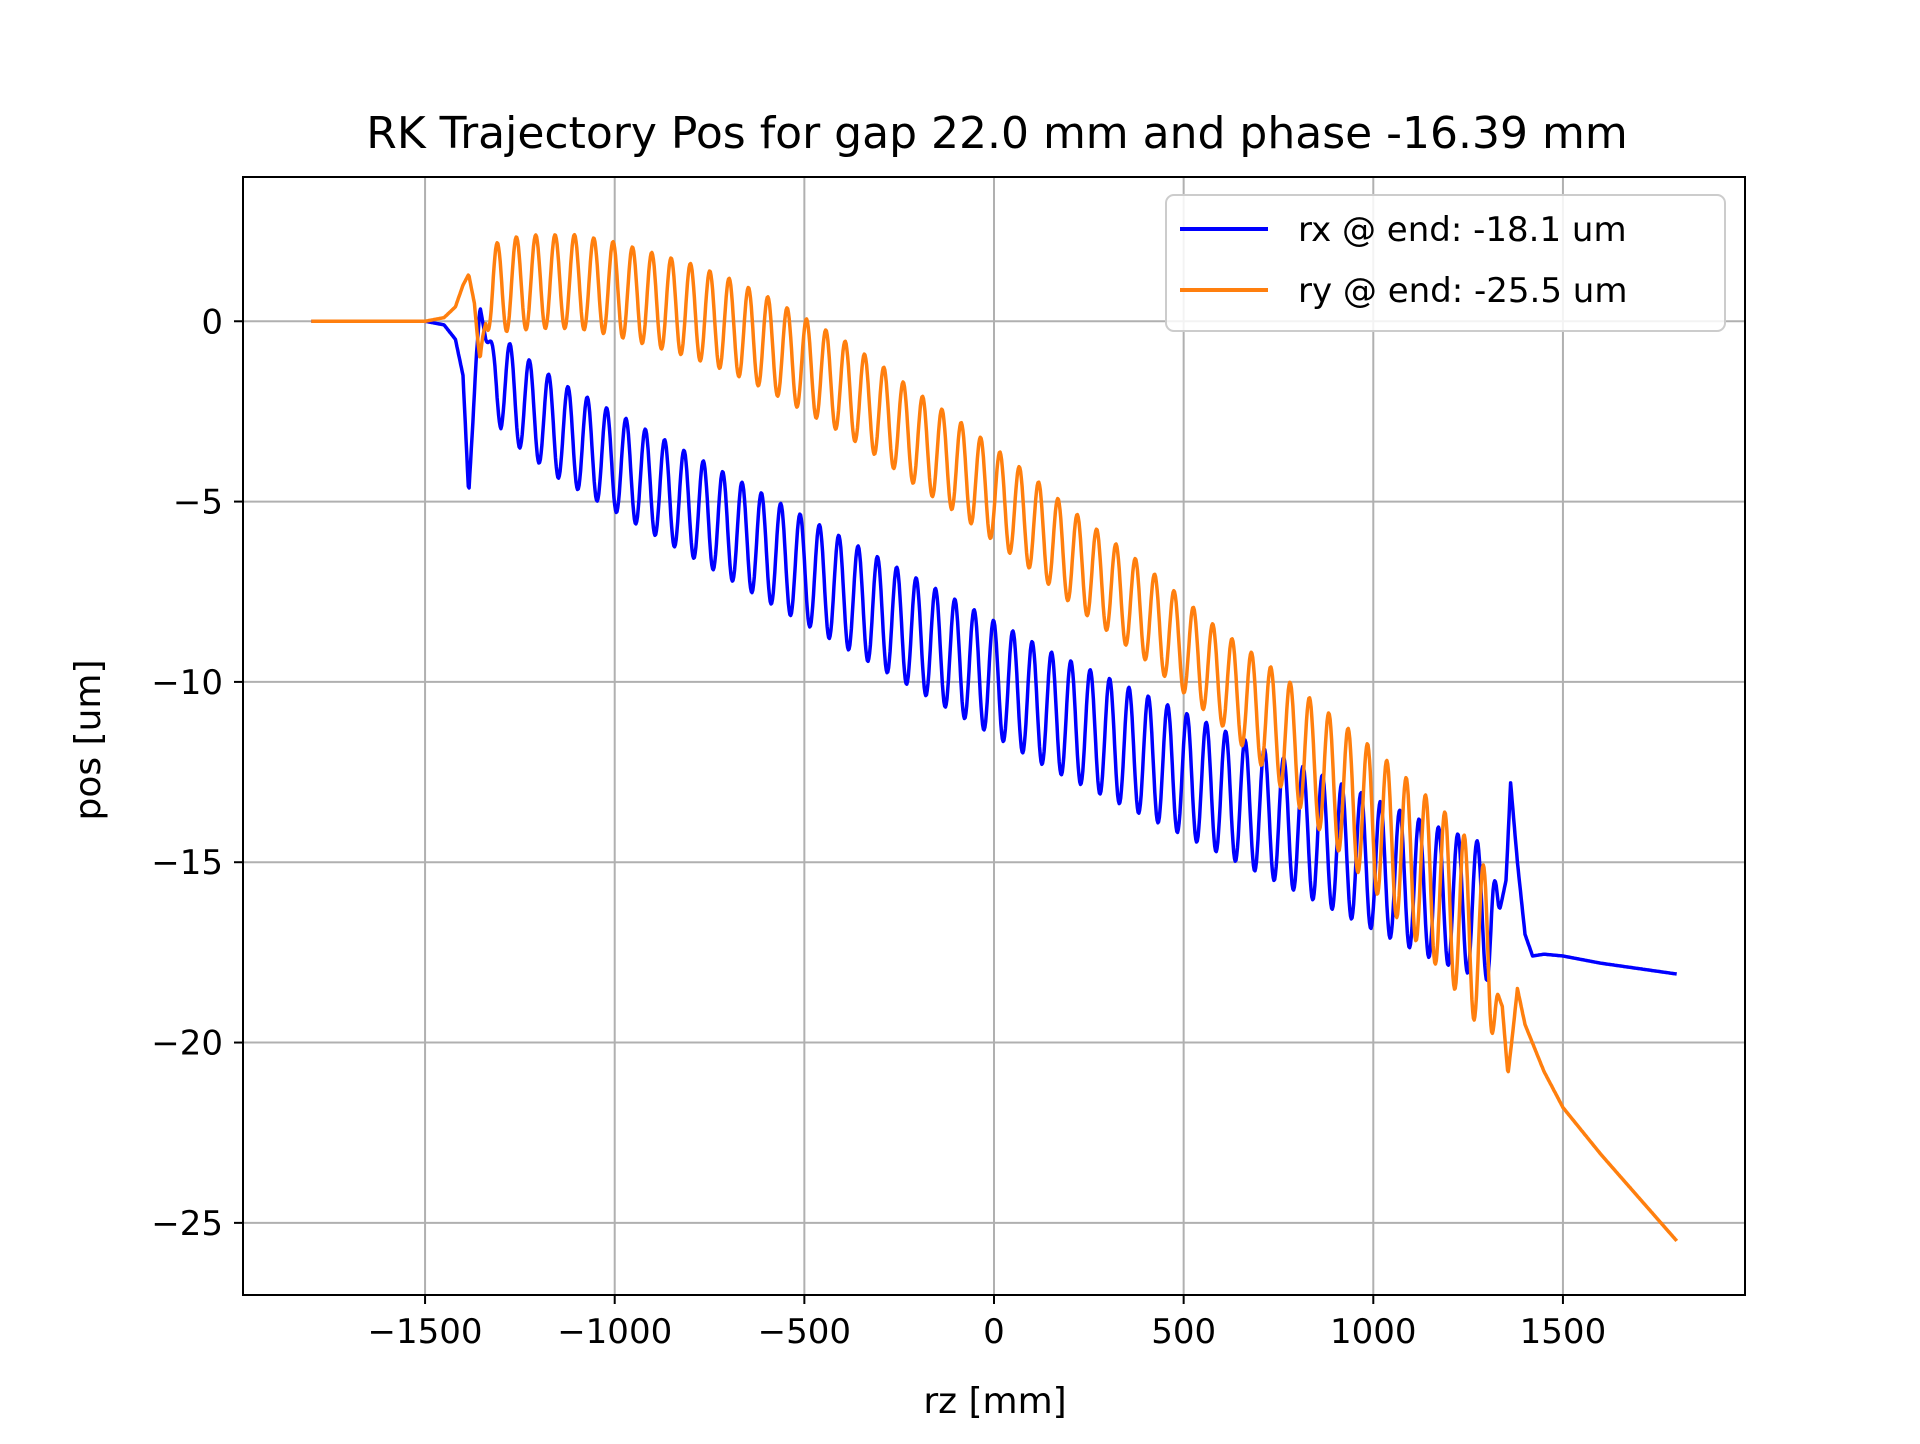 The width and height of the screenshot is (1920, 1444). Describe the element at coordinates (187, 683) in the screenshot. I see `y-tick-label: −10` at that location.